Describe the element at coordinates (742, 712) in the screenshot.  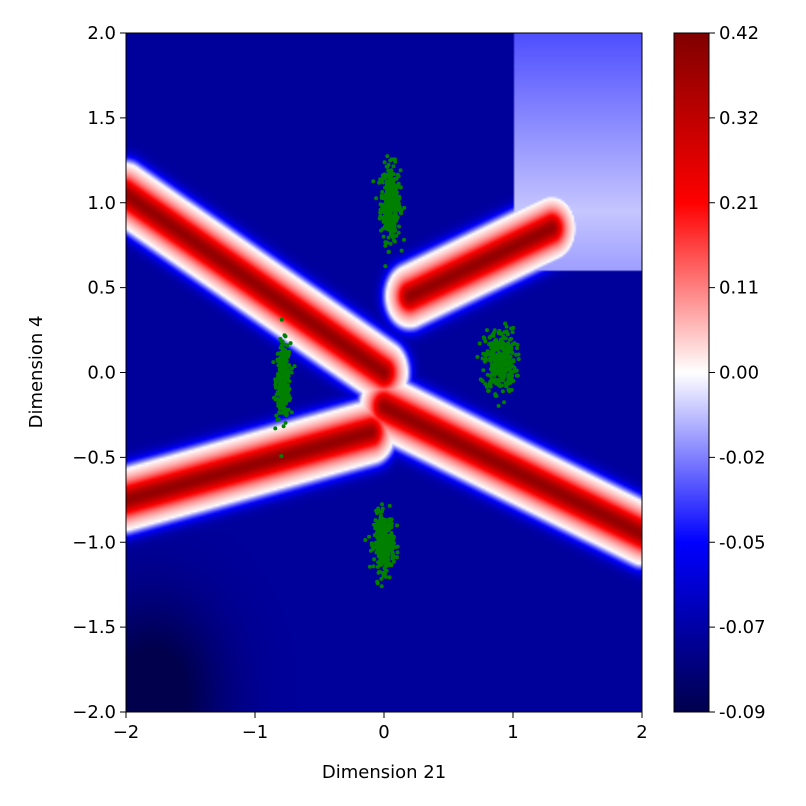
I see `colorbar-tick-label: -0.09` at that location.